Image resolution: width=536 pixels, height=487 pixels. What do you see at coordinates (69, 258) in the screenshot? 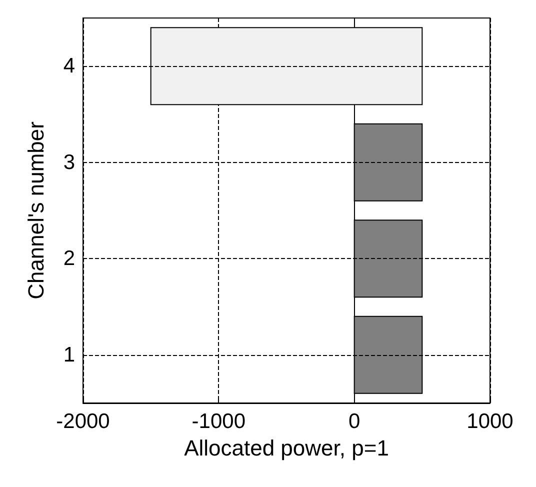
I see `y-tick-label: 2` at bounding box center [69, 258].